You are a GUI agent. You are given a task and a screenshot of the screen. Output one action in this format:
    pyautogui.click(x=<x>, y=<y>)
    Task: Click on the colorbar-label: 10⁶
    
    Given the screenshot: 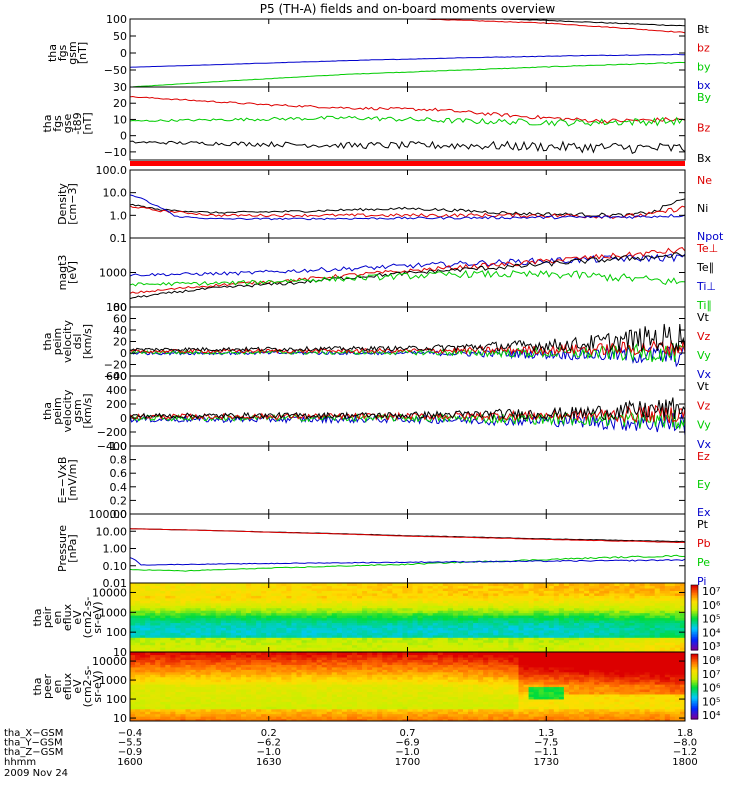 What is the action you would take?
    pyautogui.click(x=711, y=688)
    